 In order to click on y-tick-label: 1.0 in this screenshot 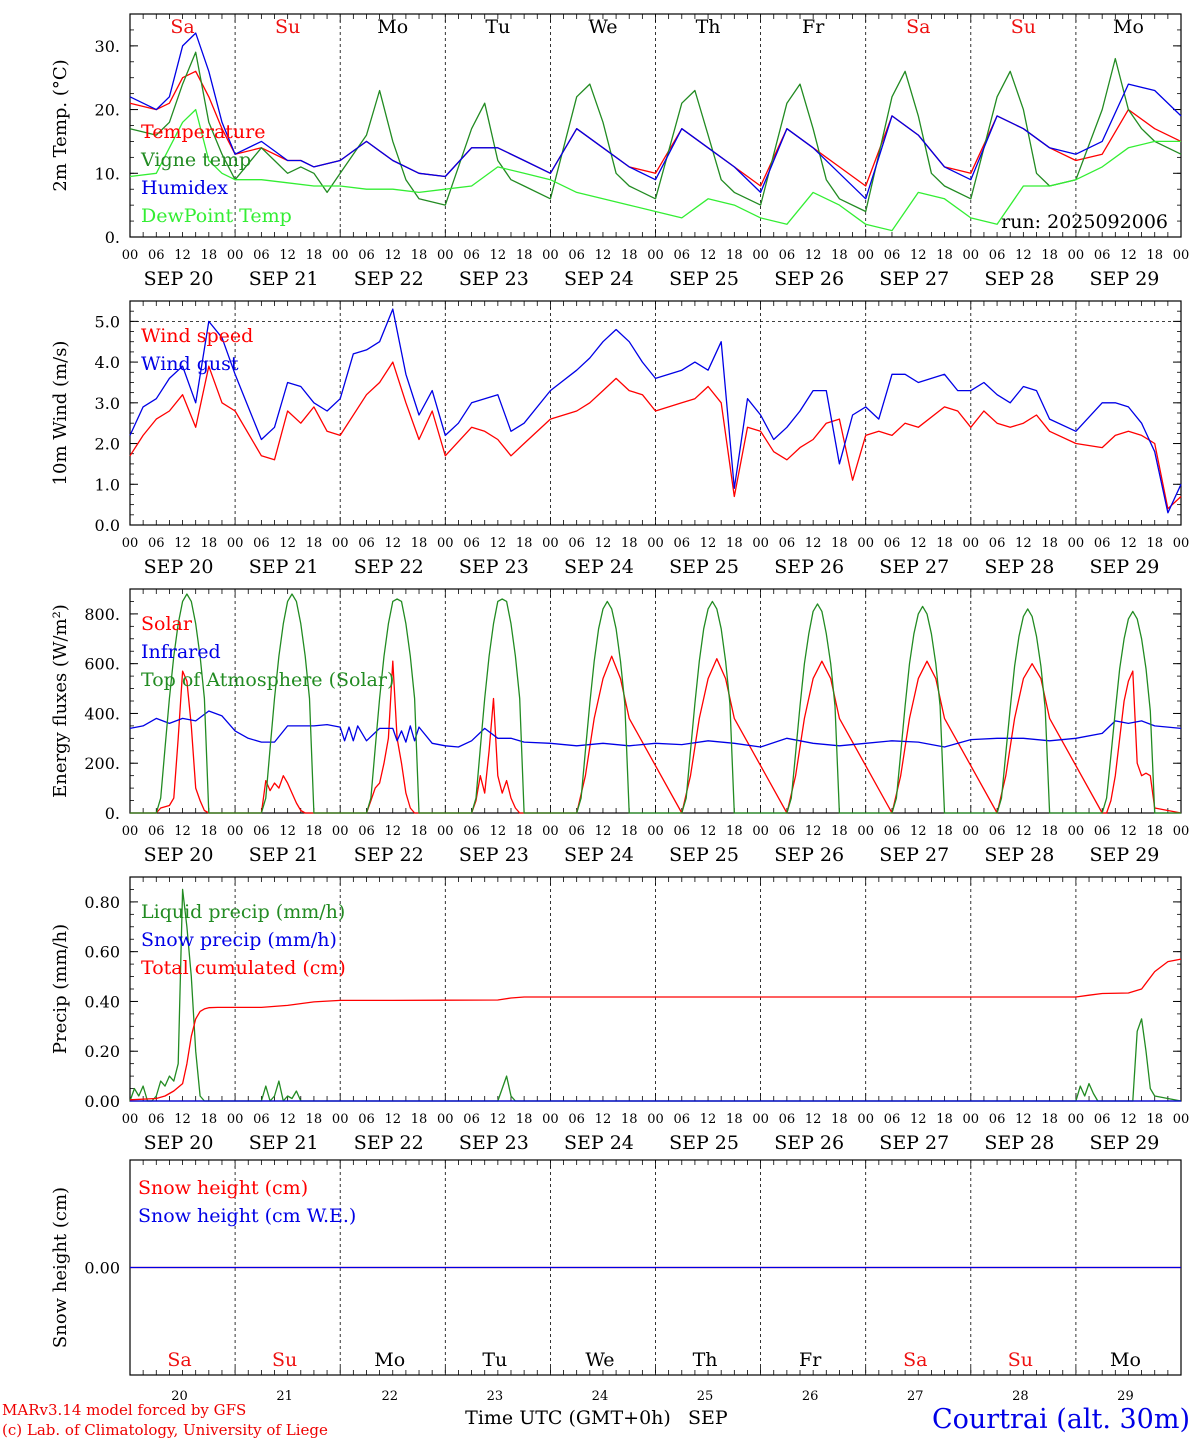, I will do `click(107, 484)`.